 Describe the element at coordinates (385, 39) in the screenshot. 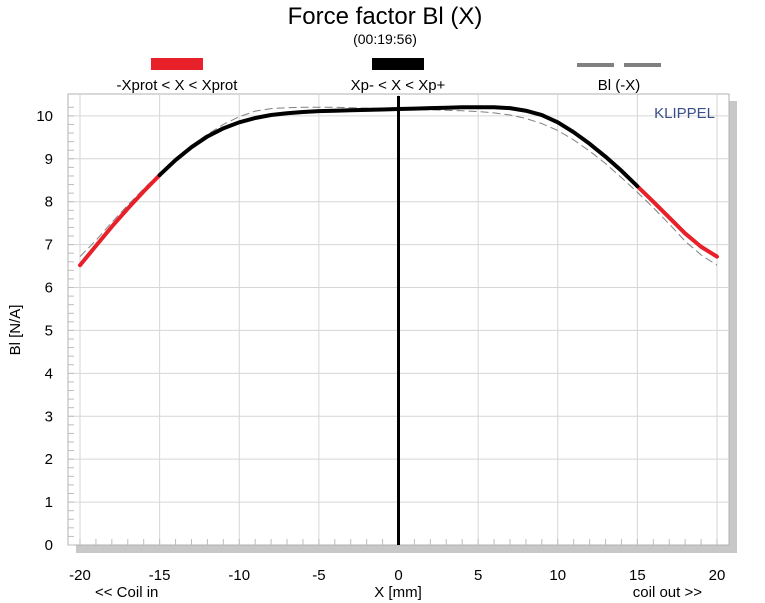

I see `chart-subtitle: (00:19:56)` at that location.